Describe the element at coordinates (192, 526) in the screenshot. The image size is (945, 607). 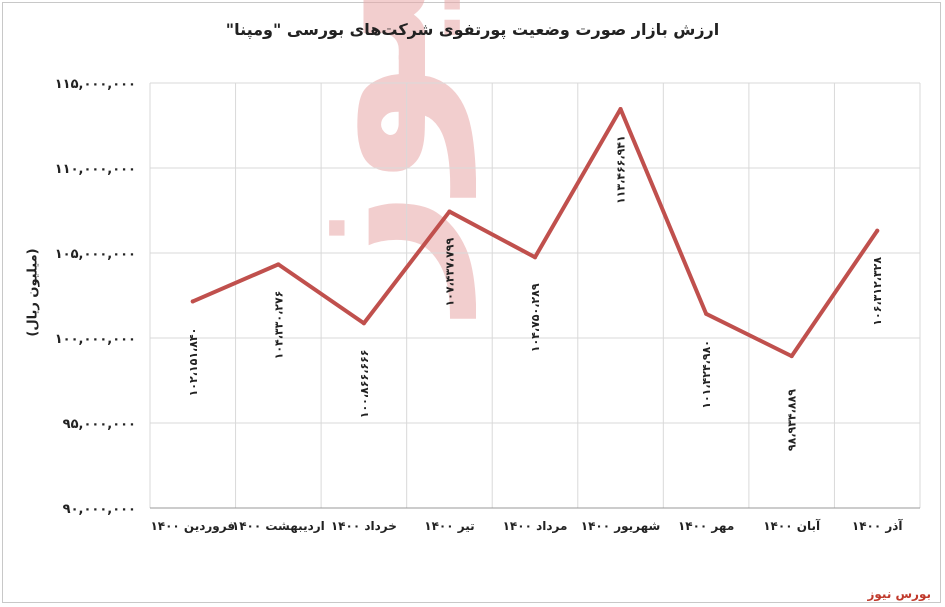
I see `x-tick-label: فروردین ۱۴۰۰` at that location.